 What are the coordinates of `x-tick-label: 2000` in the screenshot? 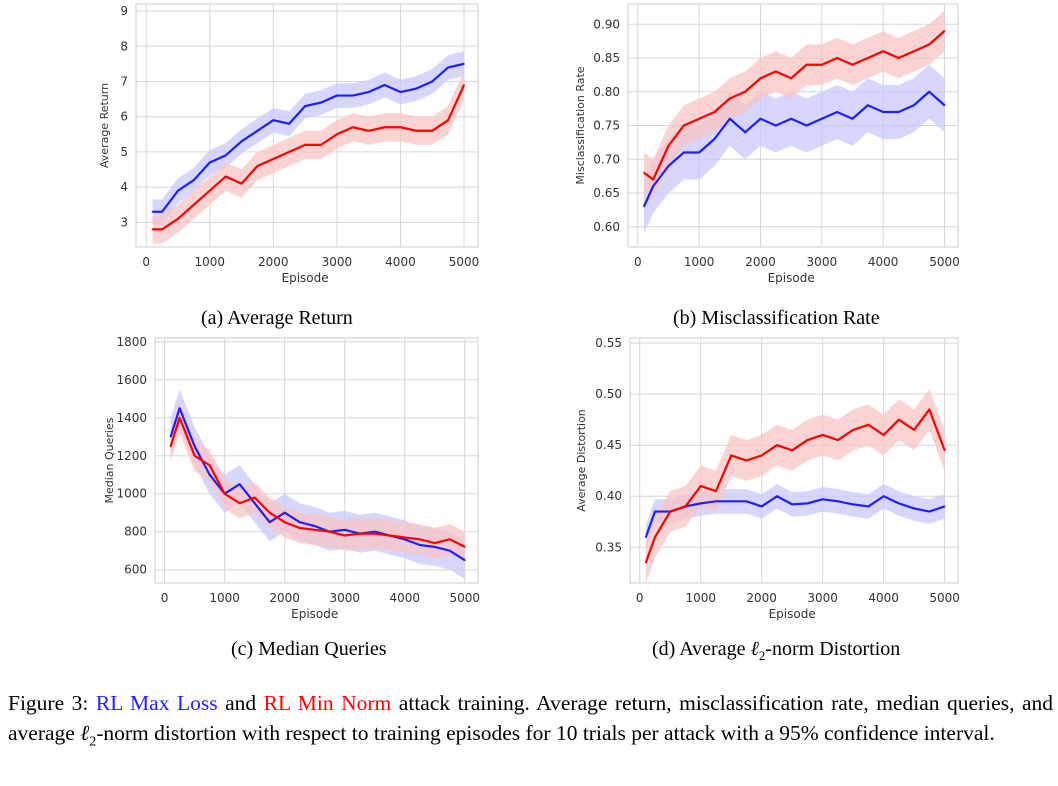 It's located at (273, 262).